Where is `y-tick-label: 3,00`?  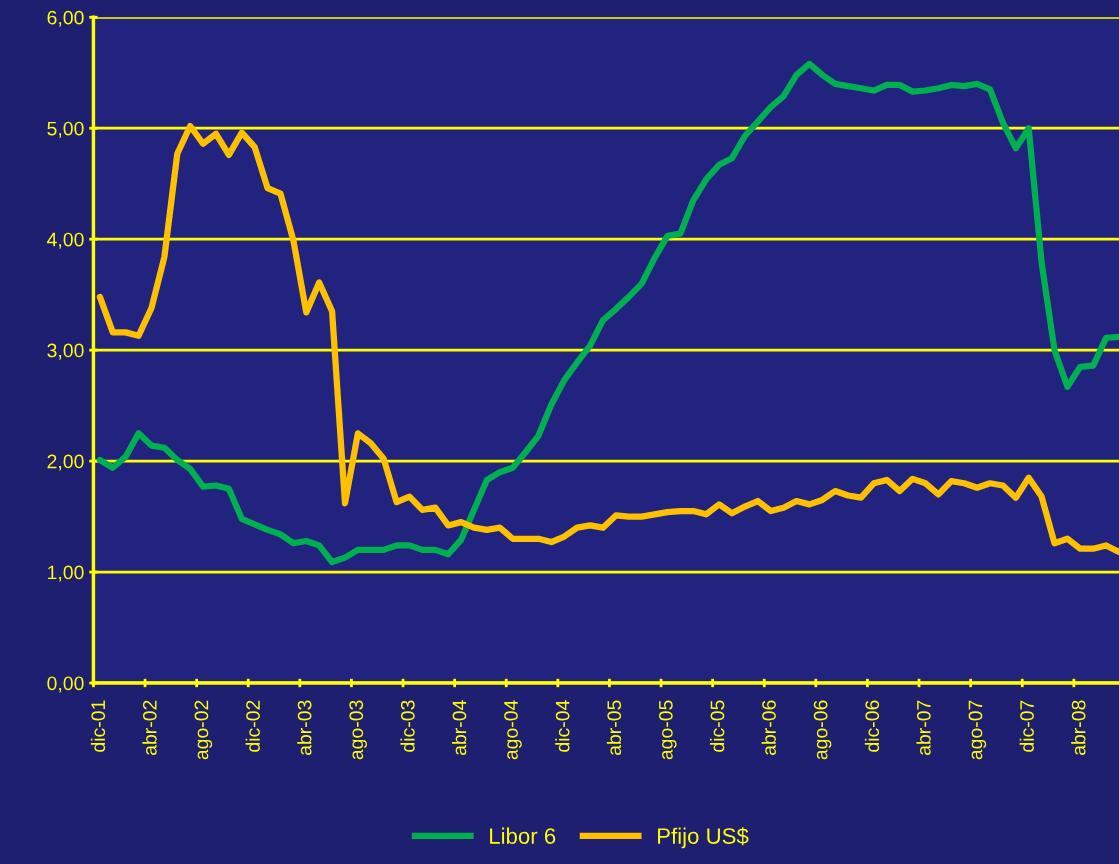
y-tick-label: 3,00 is located at coordinates (65, 351).